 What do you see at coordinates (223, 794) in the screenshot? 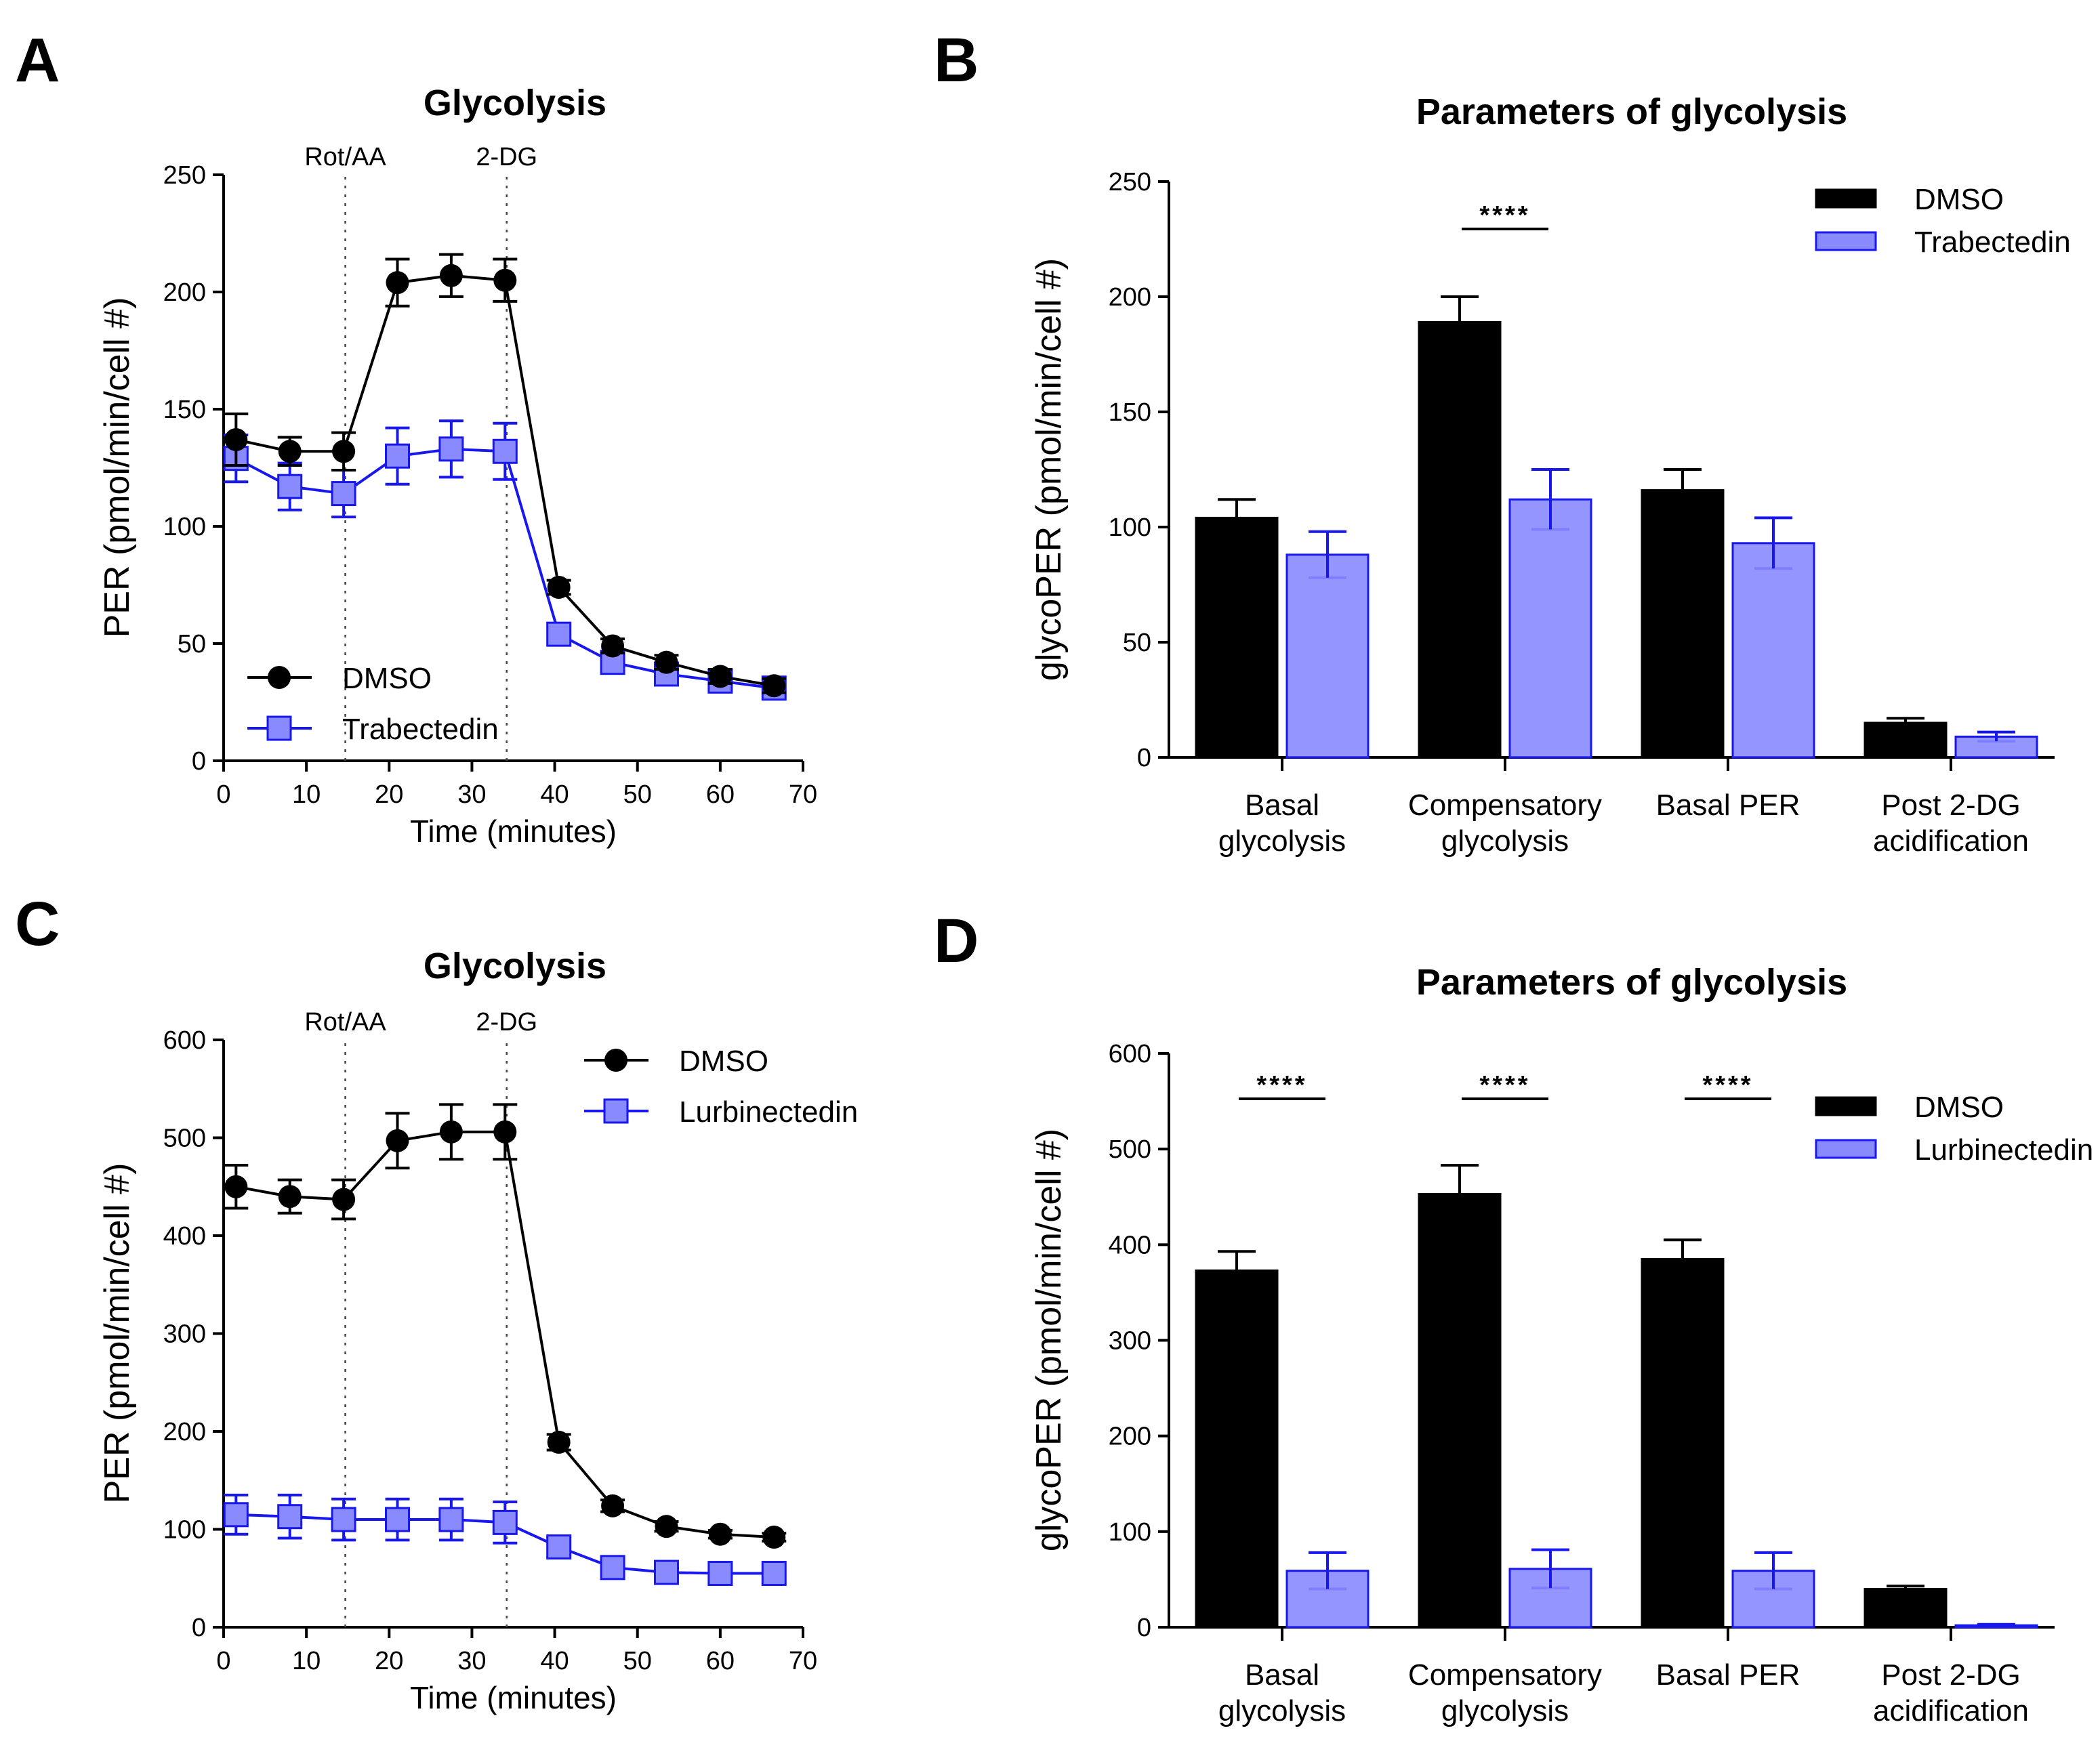
I see `x-tick-label: 0` at bounding box center [223, 794].